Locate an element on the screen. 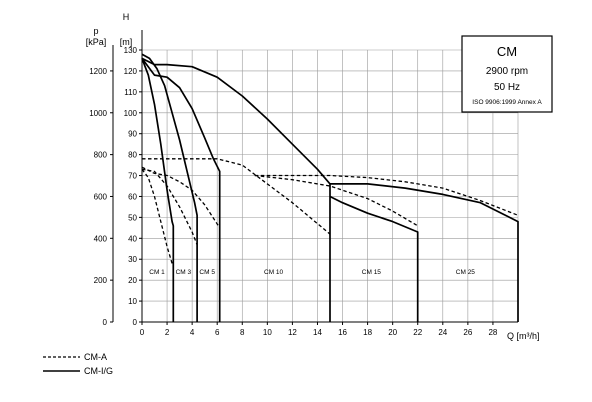  x-tick-label: 14 is located at coordinates (317, 332).